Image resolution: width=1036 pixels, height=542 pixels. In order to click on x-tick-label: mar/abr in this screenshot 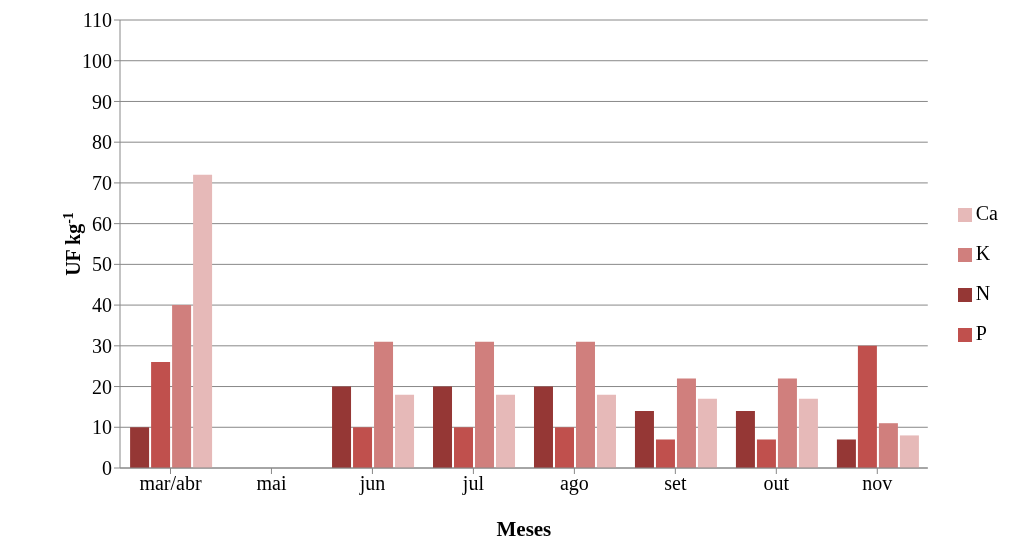, I will do `click(170, 483)`.